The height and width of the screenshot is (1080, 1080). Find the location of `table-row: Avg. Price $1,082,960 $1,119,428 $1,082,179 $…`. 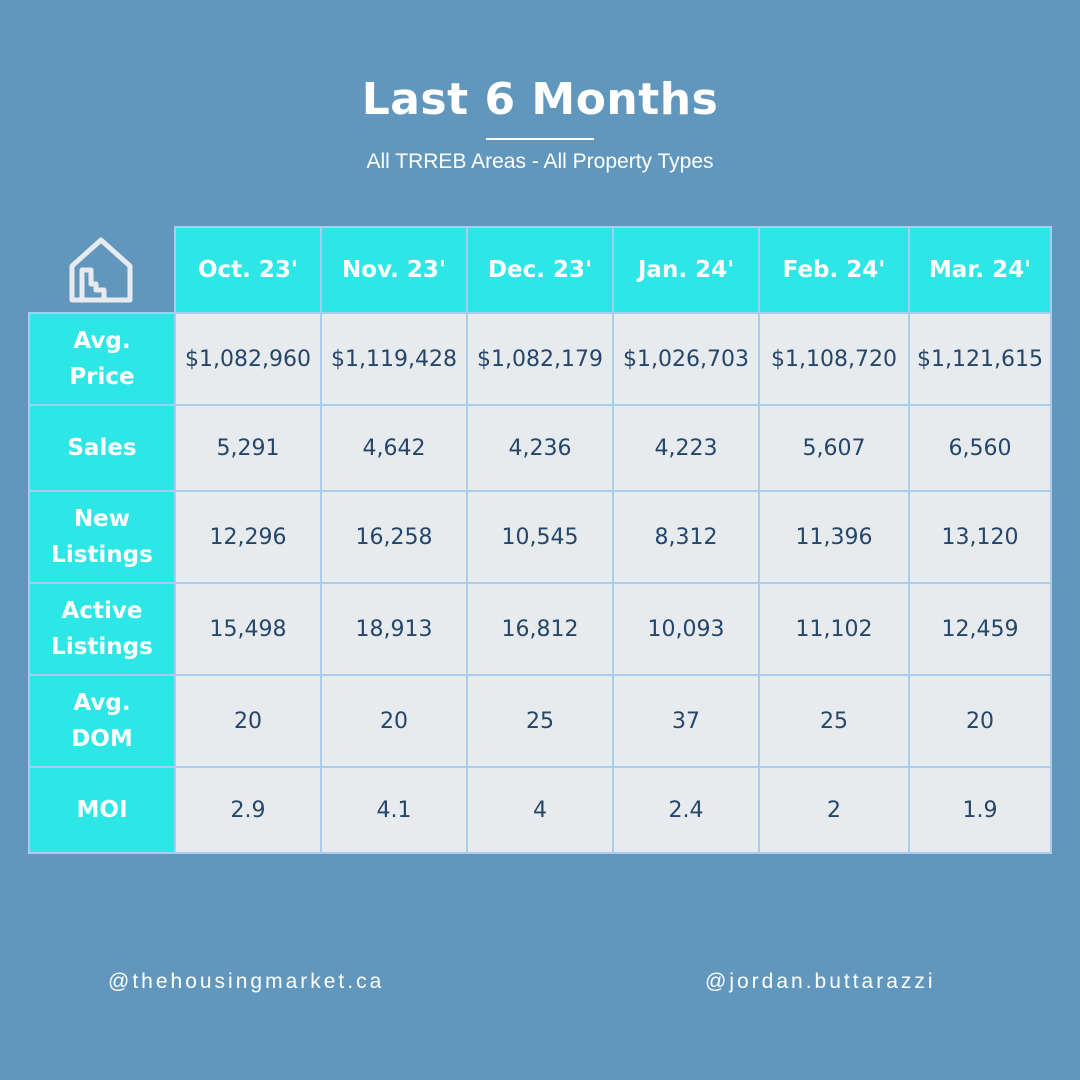

table-row: Avg. Price $1,082,960 $1,119,428 $1,082,179 $… is located at coordinates (540, 359).